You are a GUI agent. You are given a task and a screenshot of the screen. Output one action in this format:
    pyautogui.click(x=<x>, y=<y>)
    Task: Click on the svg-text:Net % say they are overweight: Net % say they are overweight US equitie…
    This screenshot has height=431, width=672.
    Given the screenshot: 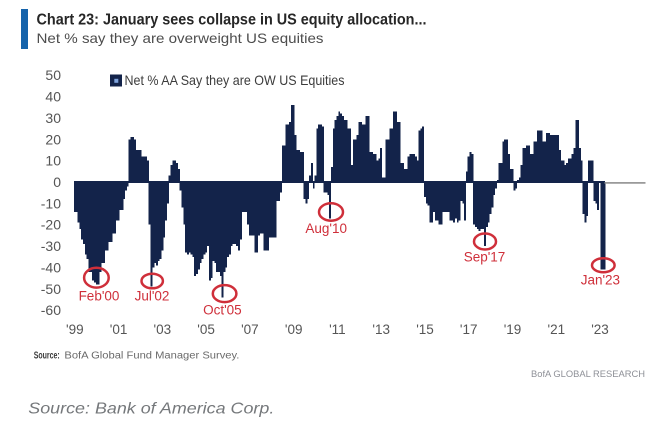 What is the action you would take?
    pyautogui.click(x=180, y=38)
    